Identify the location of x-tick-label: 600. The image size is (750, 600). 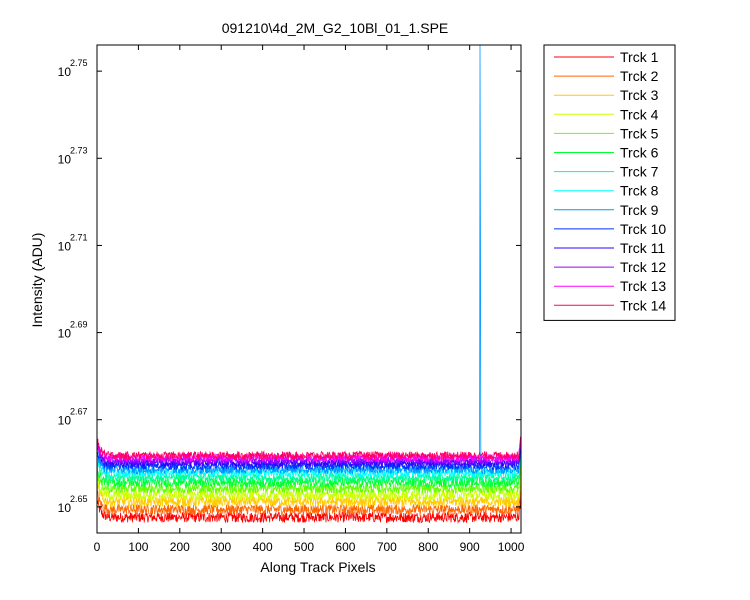
(345, 547).